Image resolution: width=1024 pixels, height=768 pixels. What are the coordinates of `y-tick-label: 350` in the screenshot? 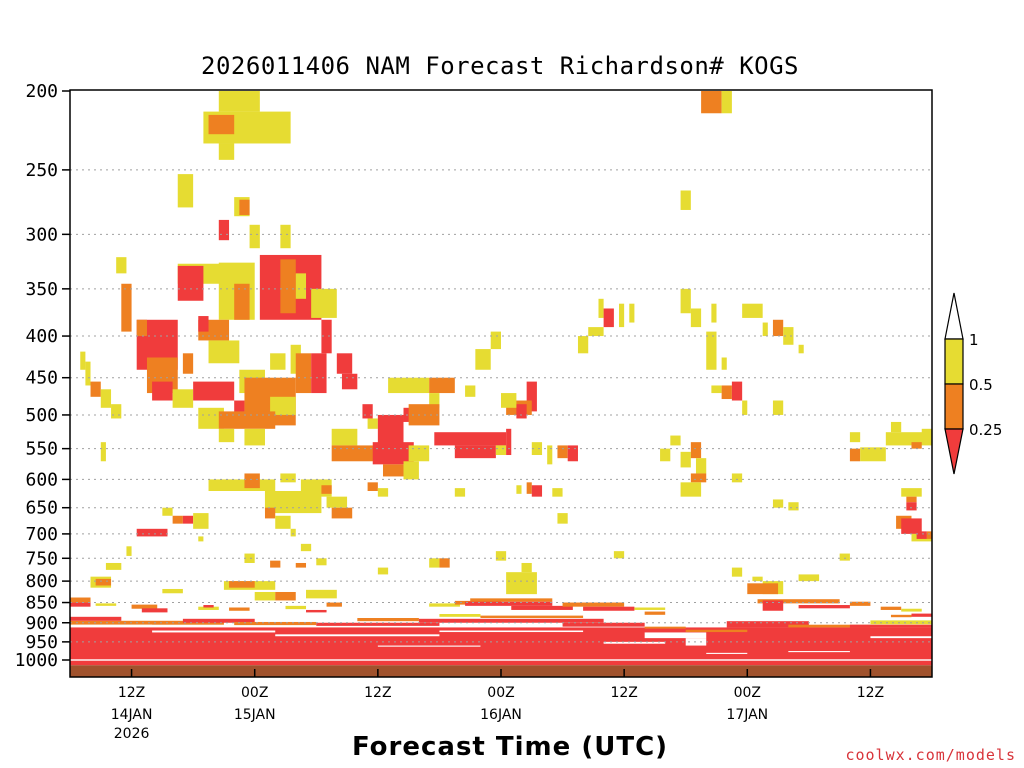 It's located at (41, 289).